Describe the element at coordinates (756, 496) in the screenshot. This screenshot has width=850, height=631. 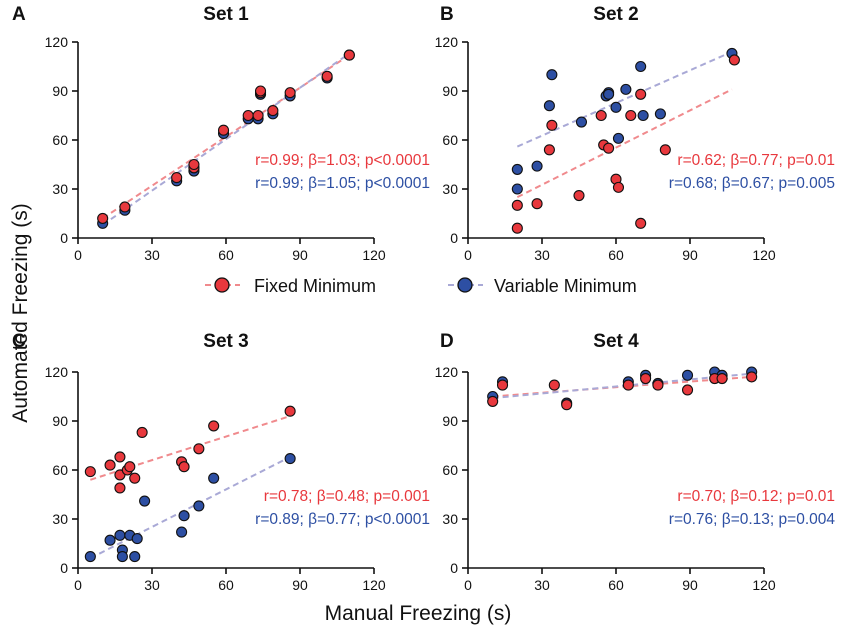
I see `stats-fixed: r=0.70; β=0.12; p=0.01` at that location.